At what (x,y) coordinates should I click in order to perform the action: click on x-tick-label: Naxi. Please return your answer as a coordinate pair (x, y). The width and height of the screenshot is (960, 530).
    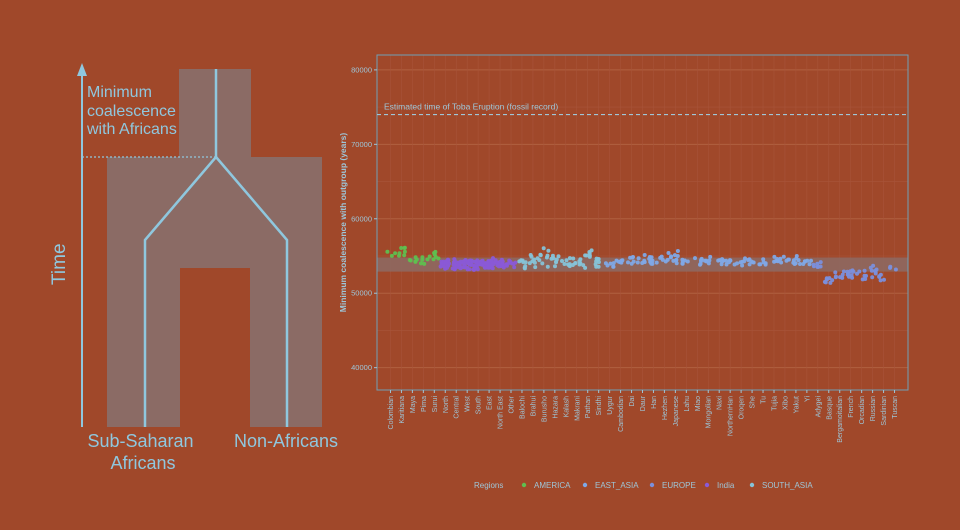
    Looking at the image, I should click on (720, 403).